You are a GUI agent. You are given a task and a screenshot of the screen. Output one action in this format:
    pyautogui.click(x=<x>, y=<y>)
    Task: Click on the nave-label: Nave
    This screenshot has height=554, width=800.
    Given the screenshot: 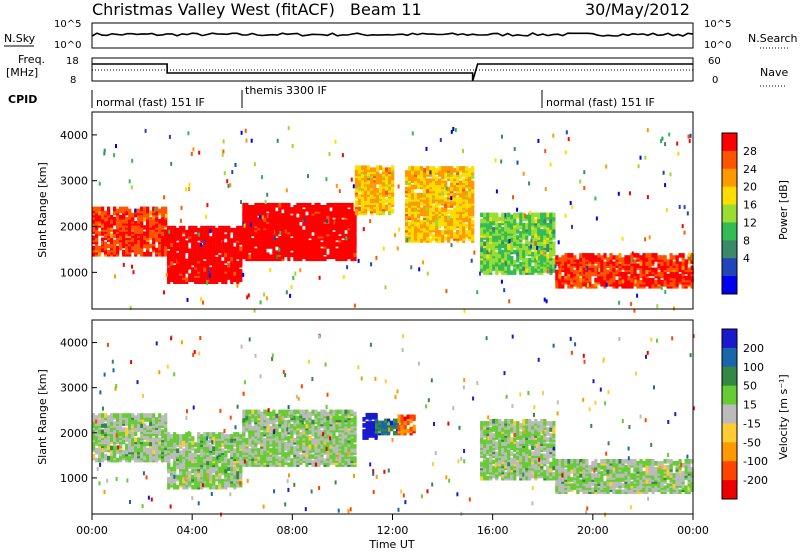 What is the action you would take?
    pyautogui.click(x=774, y=72)
    